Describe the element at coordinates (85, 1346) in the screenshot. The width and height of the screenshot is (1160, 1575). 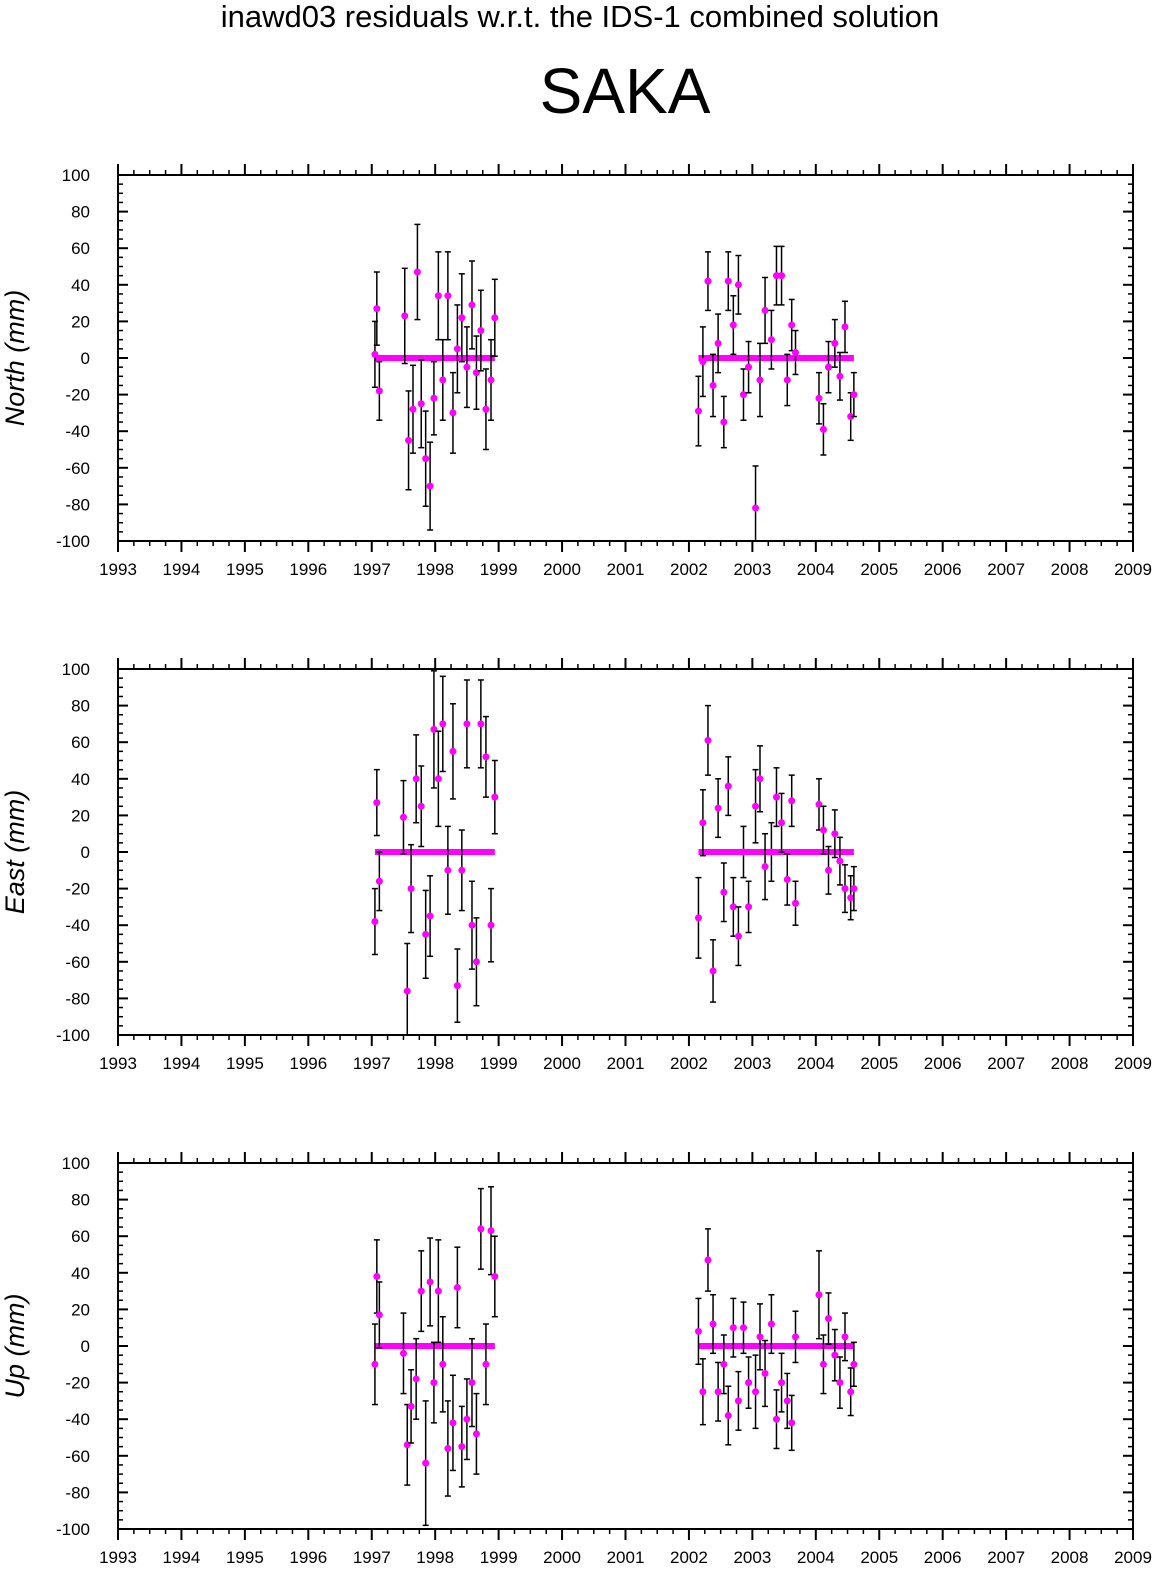
I see `y-tick-label: 0` at that location.